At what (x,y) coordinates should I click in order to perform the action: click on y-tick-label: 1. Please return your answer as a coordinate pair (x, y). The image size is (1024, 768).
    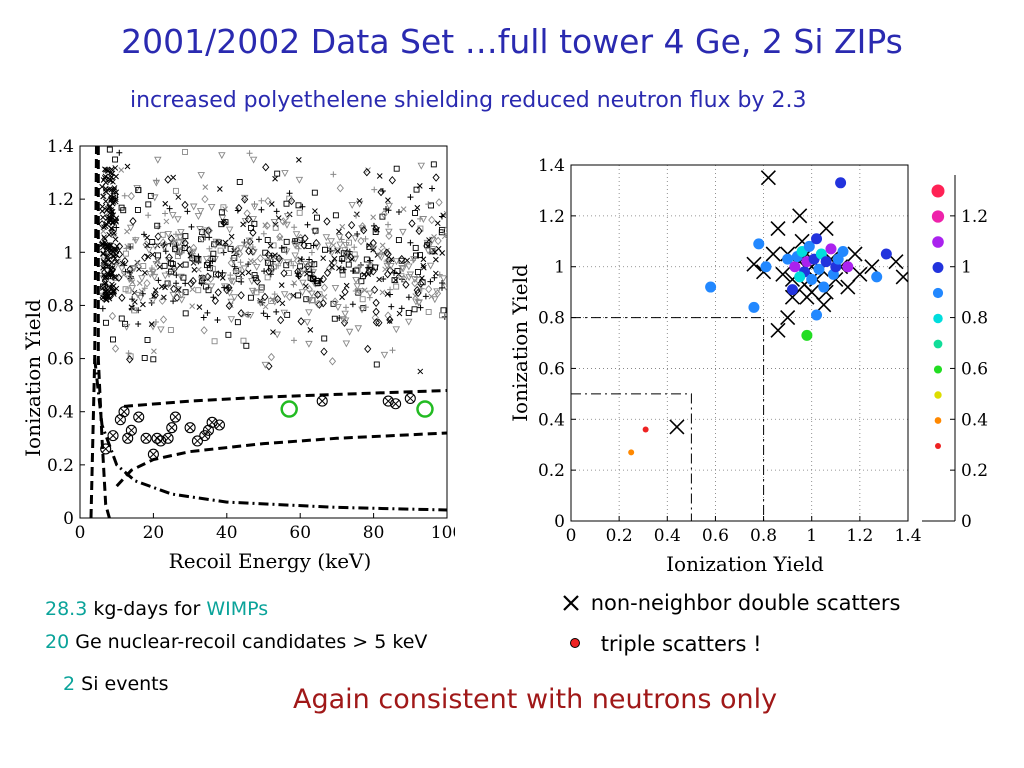
    Looking at the image, I should click on (68, 253).